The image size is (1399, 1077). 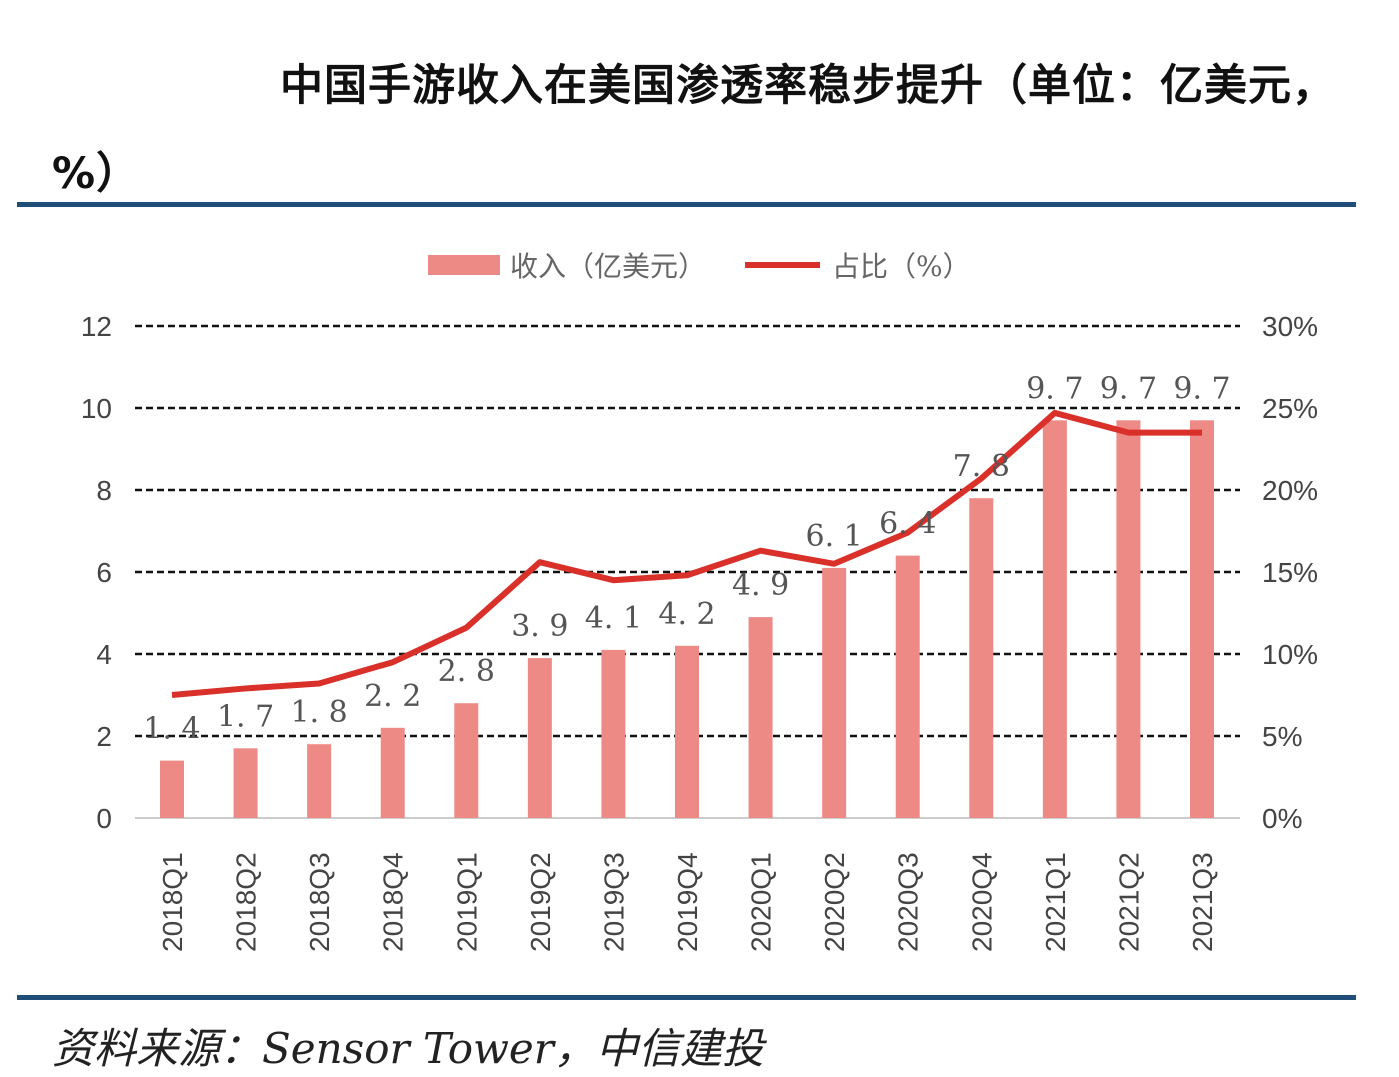 What do you see at coordinates (694, 130) in the screenshot?
I see `chart-title: 中国手游收入在美国渗透率稳步提升（单位：亿美元，%）` at bounding box center [694, 130].